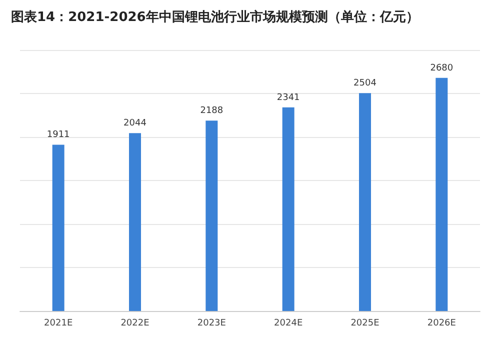 The height and width of the screenshot is (341, 500). Describe the element at coordinates (135, 323) in the screenshot. I see `x-tick-label: 2022E` at that location.